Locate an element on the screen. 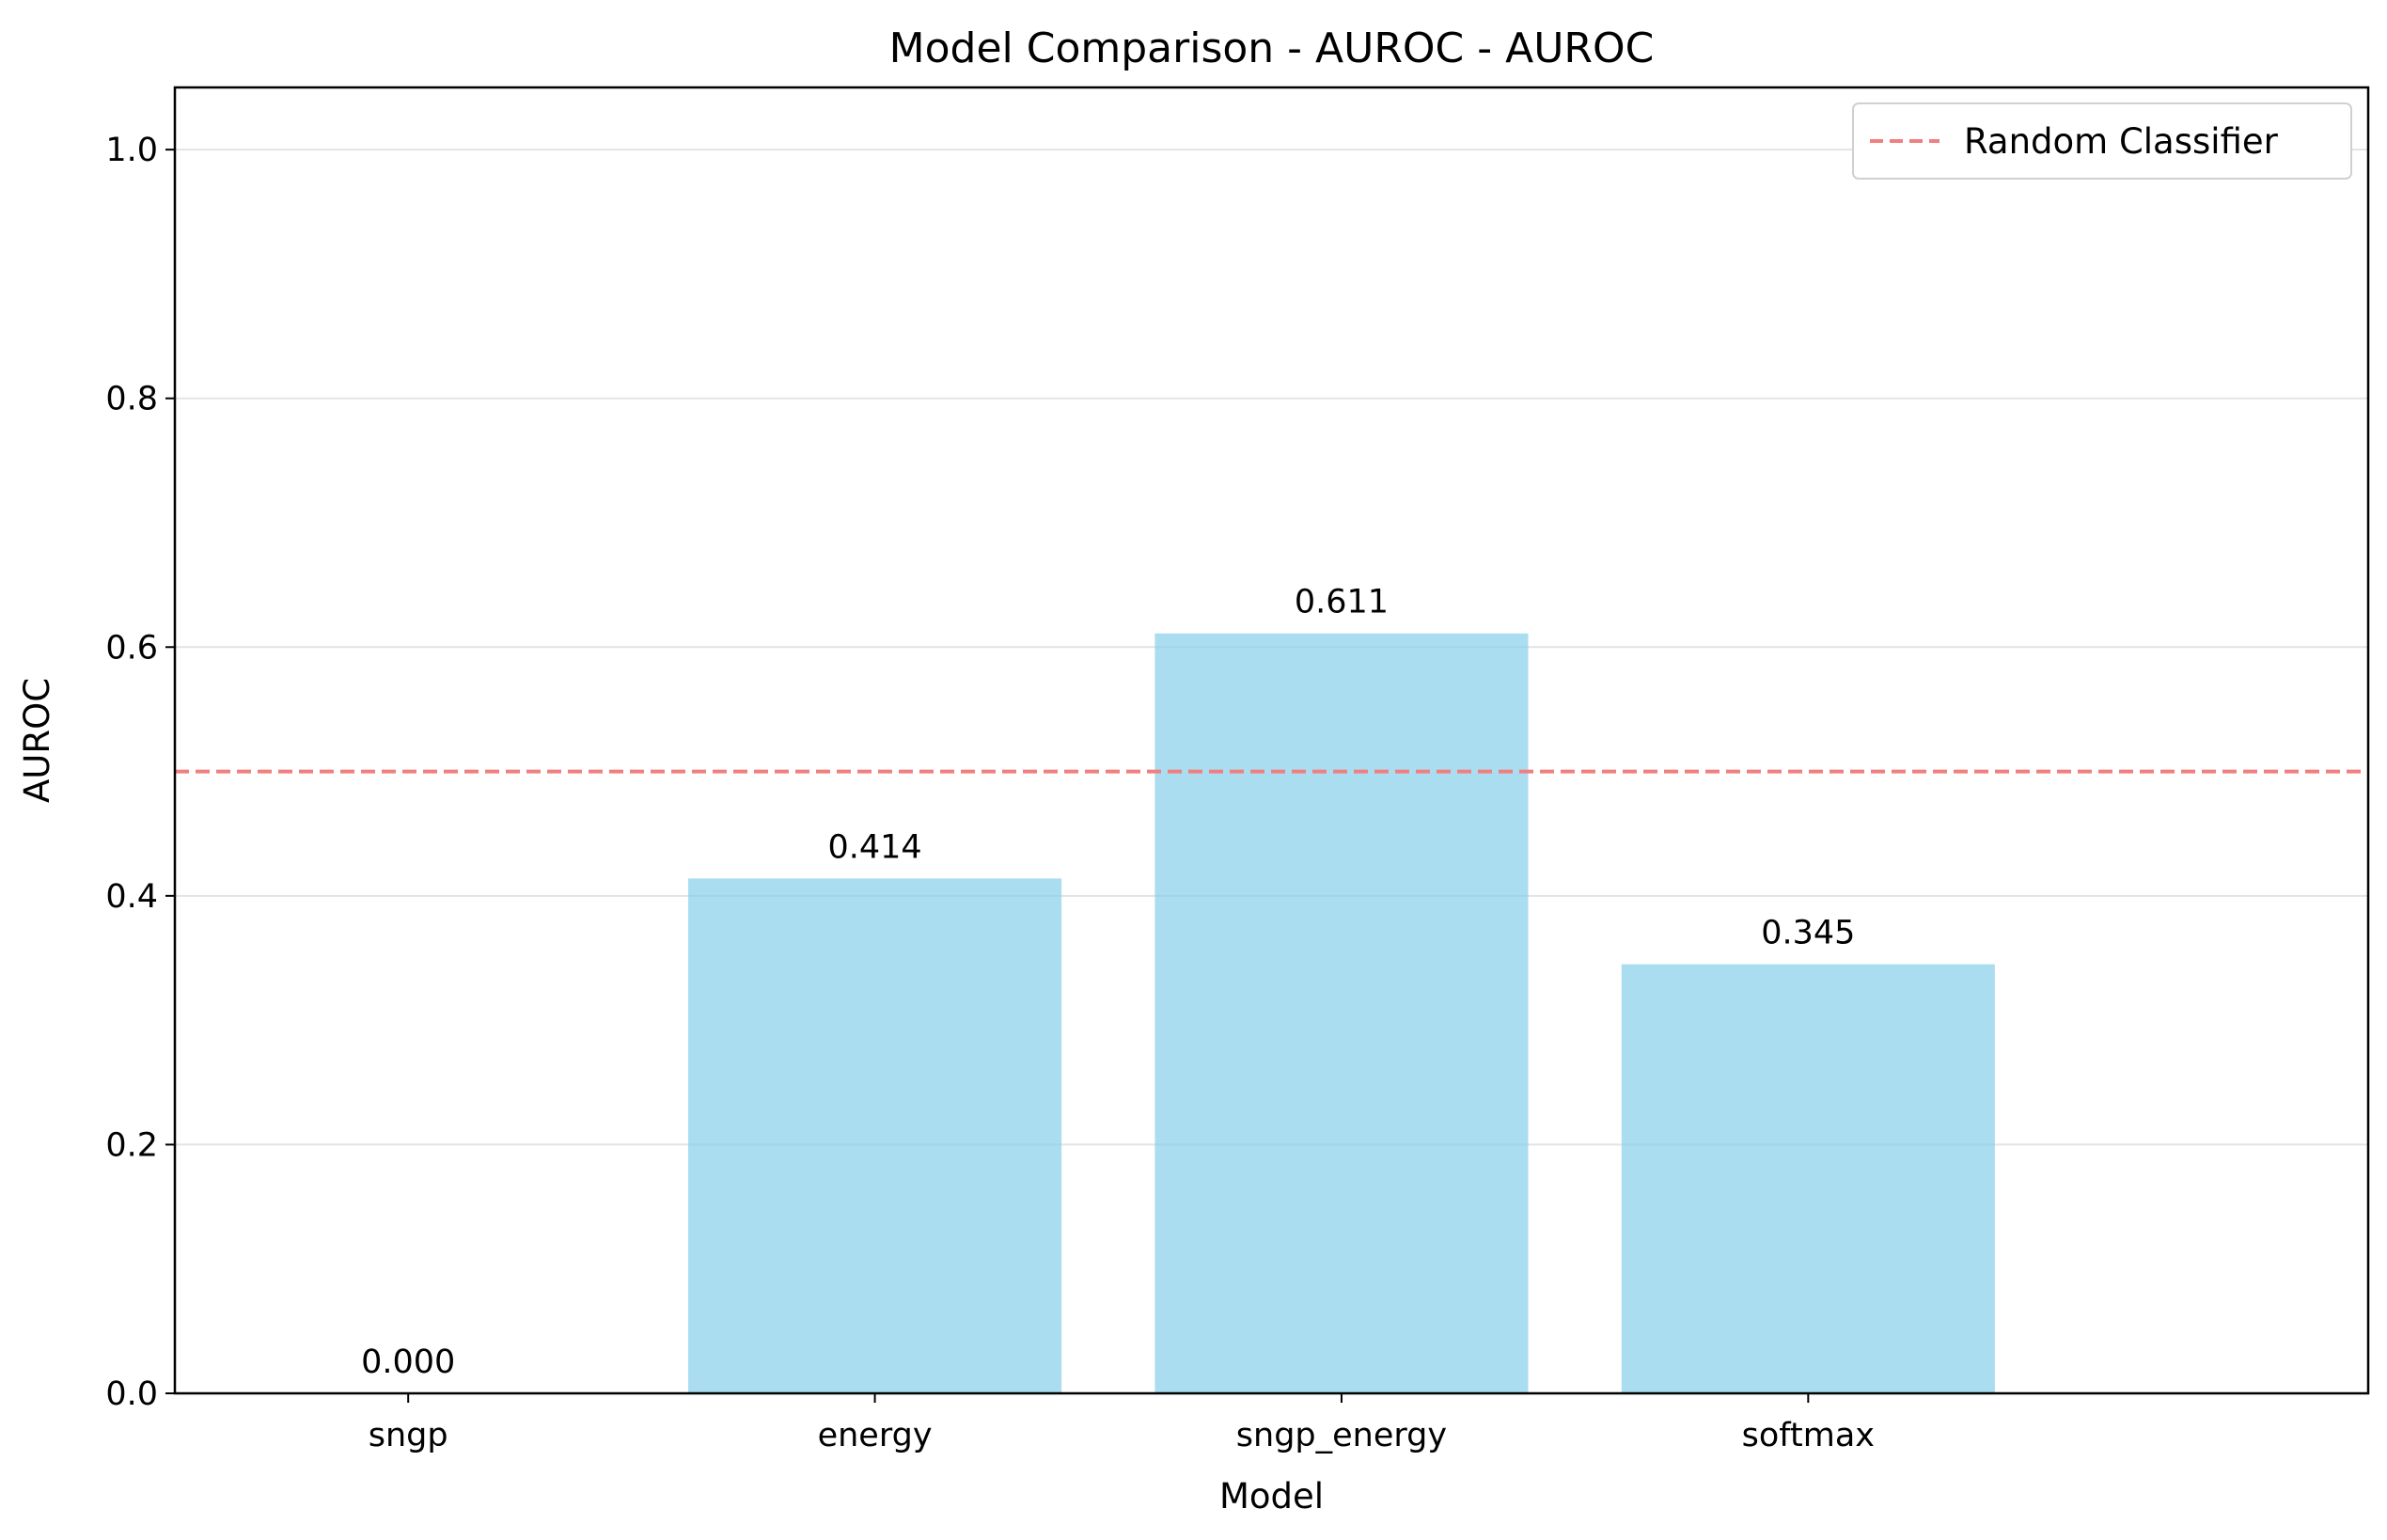 The width and height of the screenshot is (2387, 1540). legend-box is located at coordinates (2102, 141).